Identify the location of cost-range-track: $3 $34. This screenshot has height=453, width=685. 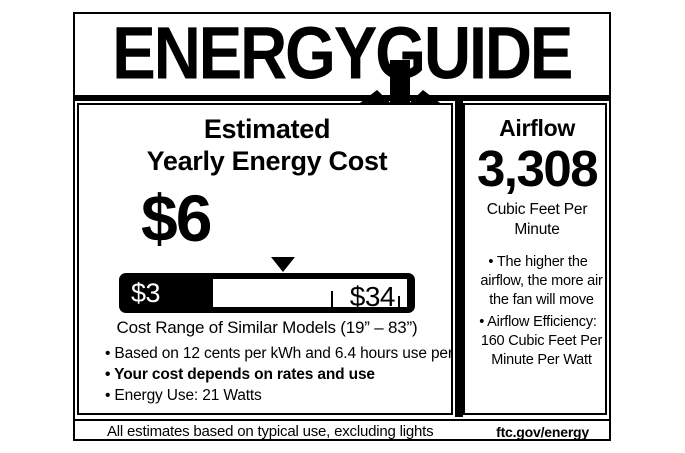
(267, 293).